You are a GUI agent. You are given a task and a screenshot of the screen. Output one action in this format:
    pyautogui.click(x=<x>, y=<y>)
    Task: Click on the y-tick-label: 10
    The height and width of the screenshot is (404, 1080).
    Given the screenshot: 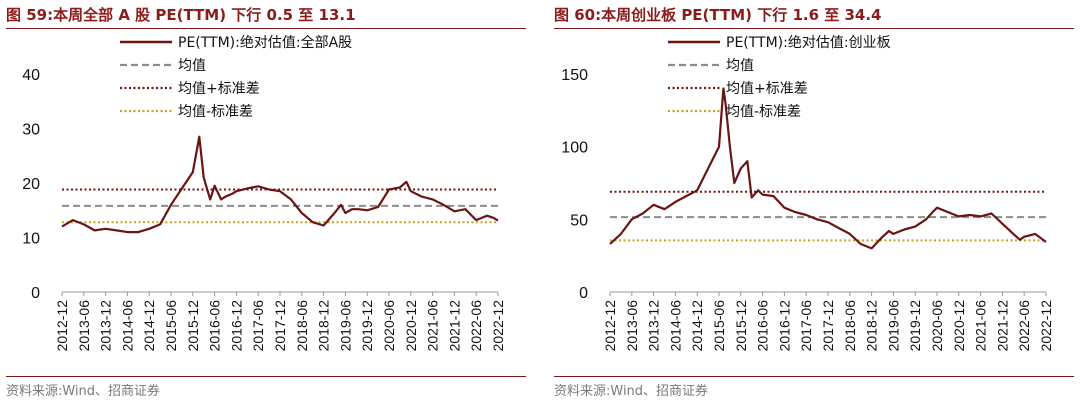 What is the action you would take?
    pyautogui.click(x=31, y=239)
    